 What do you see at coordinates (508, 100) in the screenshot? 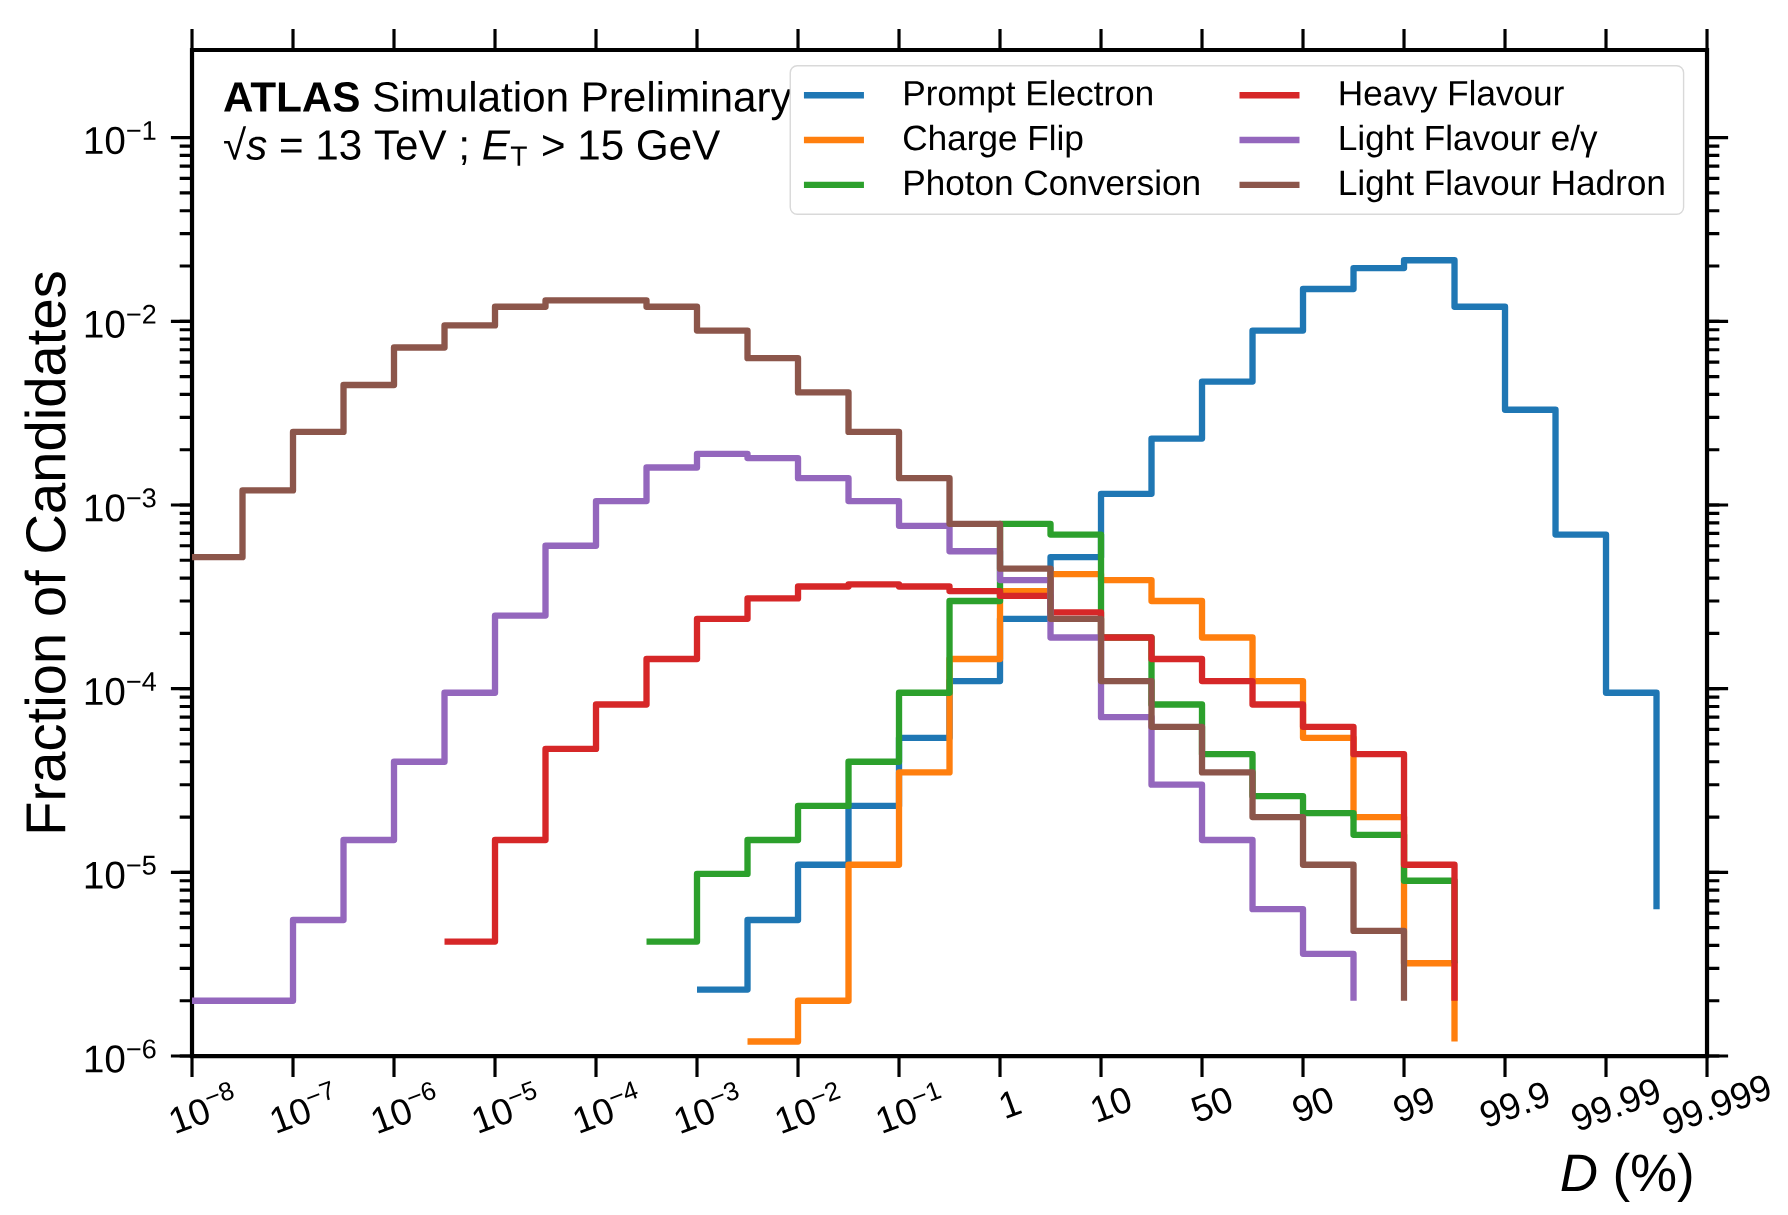
I see `annotation: ATLAS Simulation Preliminary` at bounding box center [508, 100].